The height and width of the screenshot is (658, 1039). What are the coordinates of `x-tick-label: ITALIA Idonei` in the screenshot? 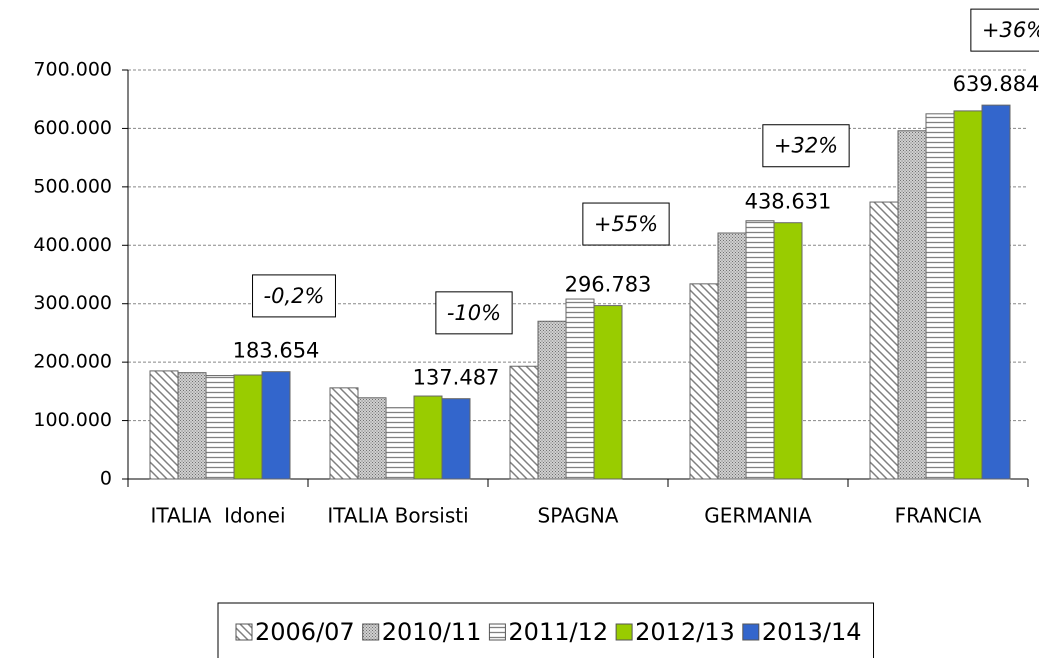 It's located at (217, 516).